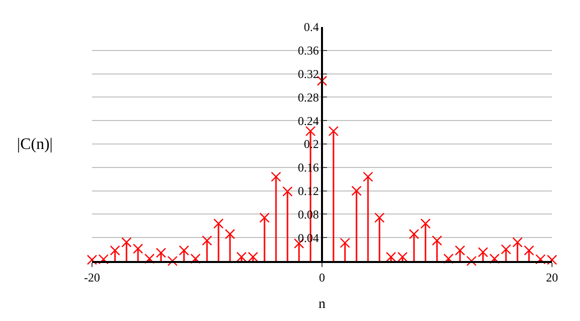 This screenshot has height=321, width=580. I want to click on y-axis-title: |C(n)|, so click(35, 144).